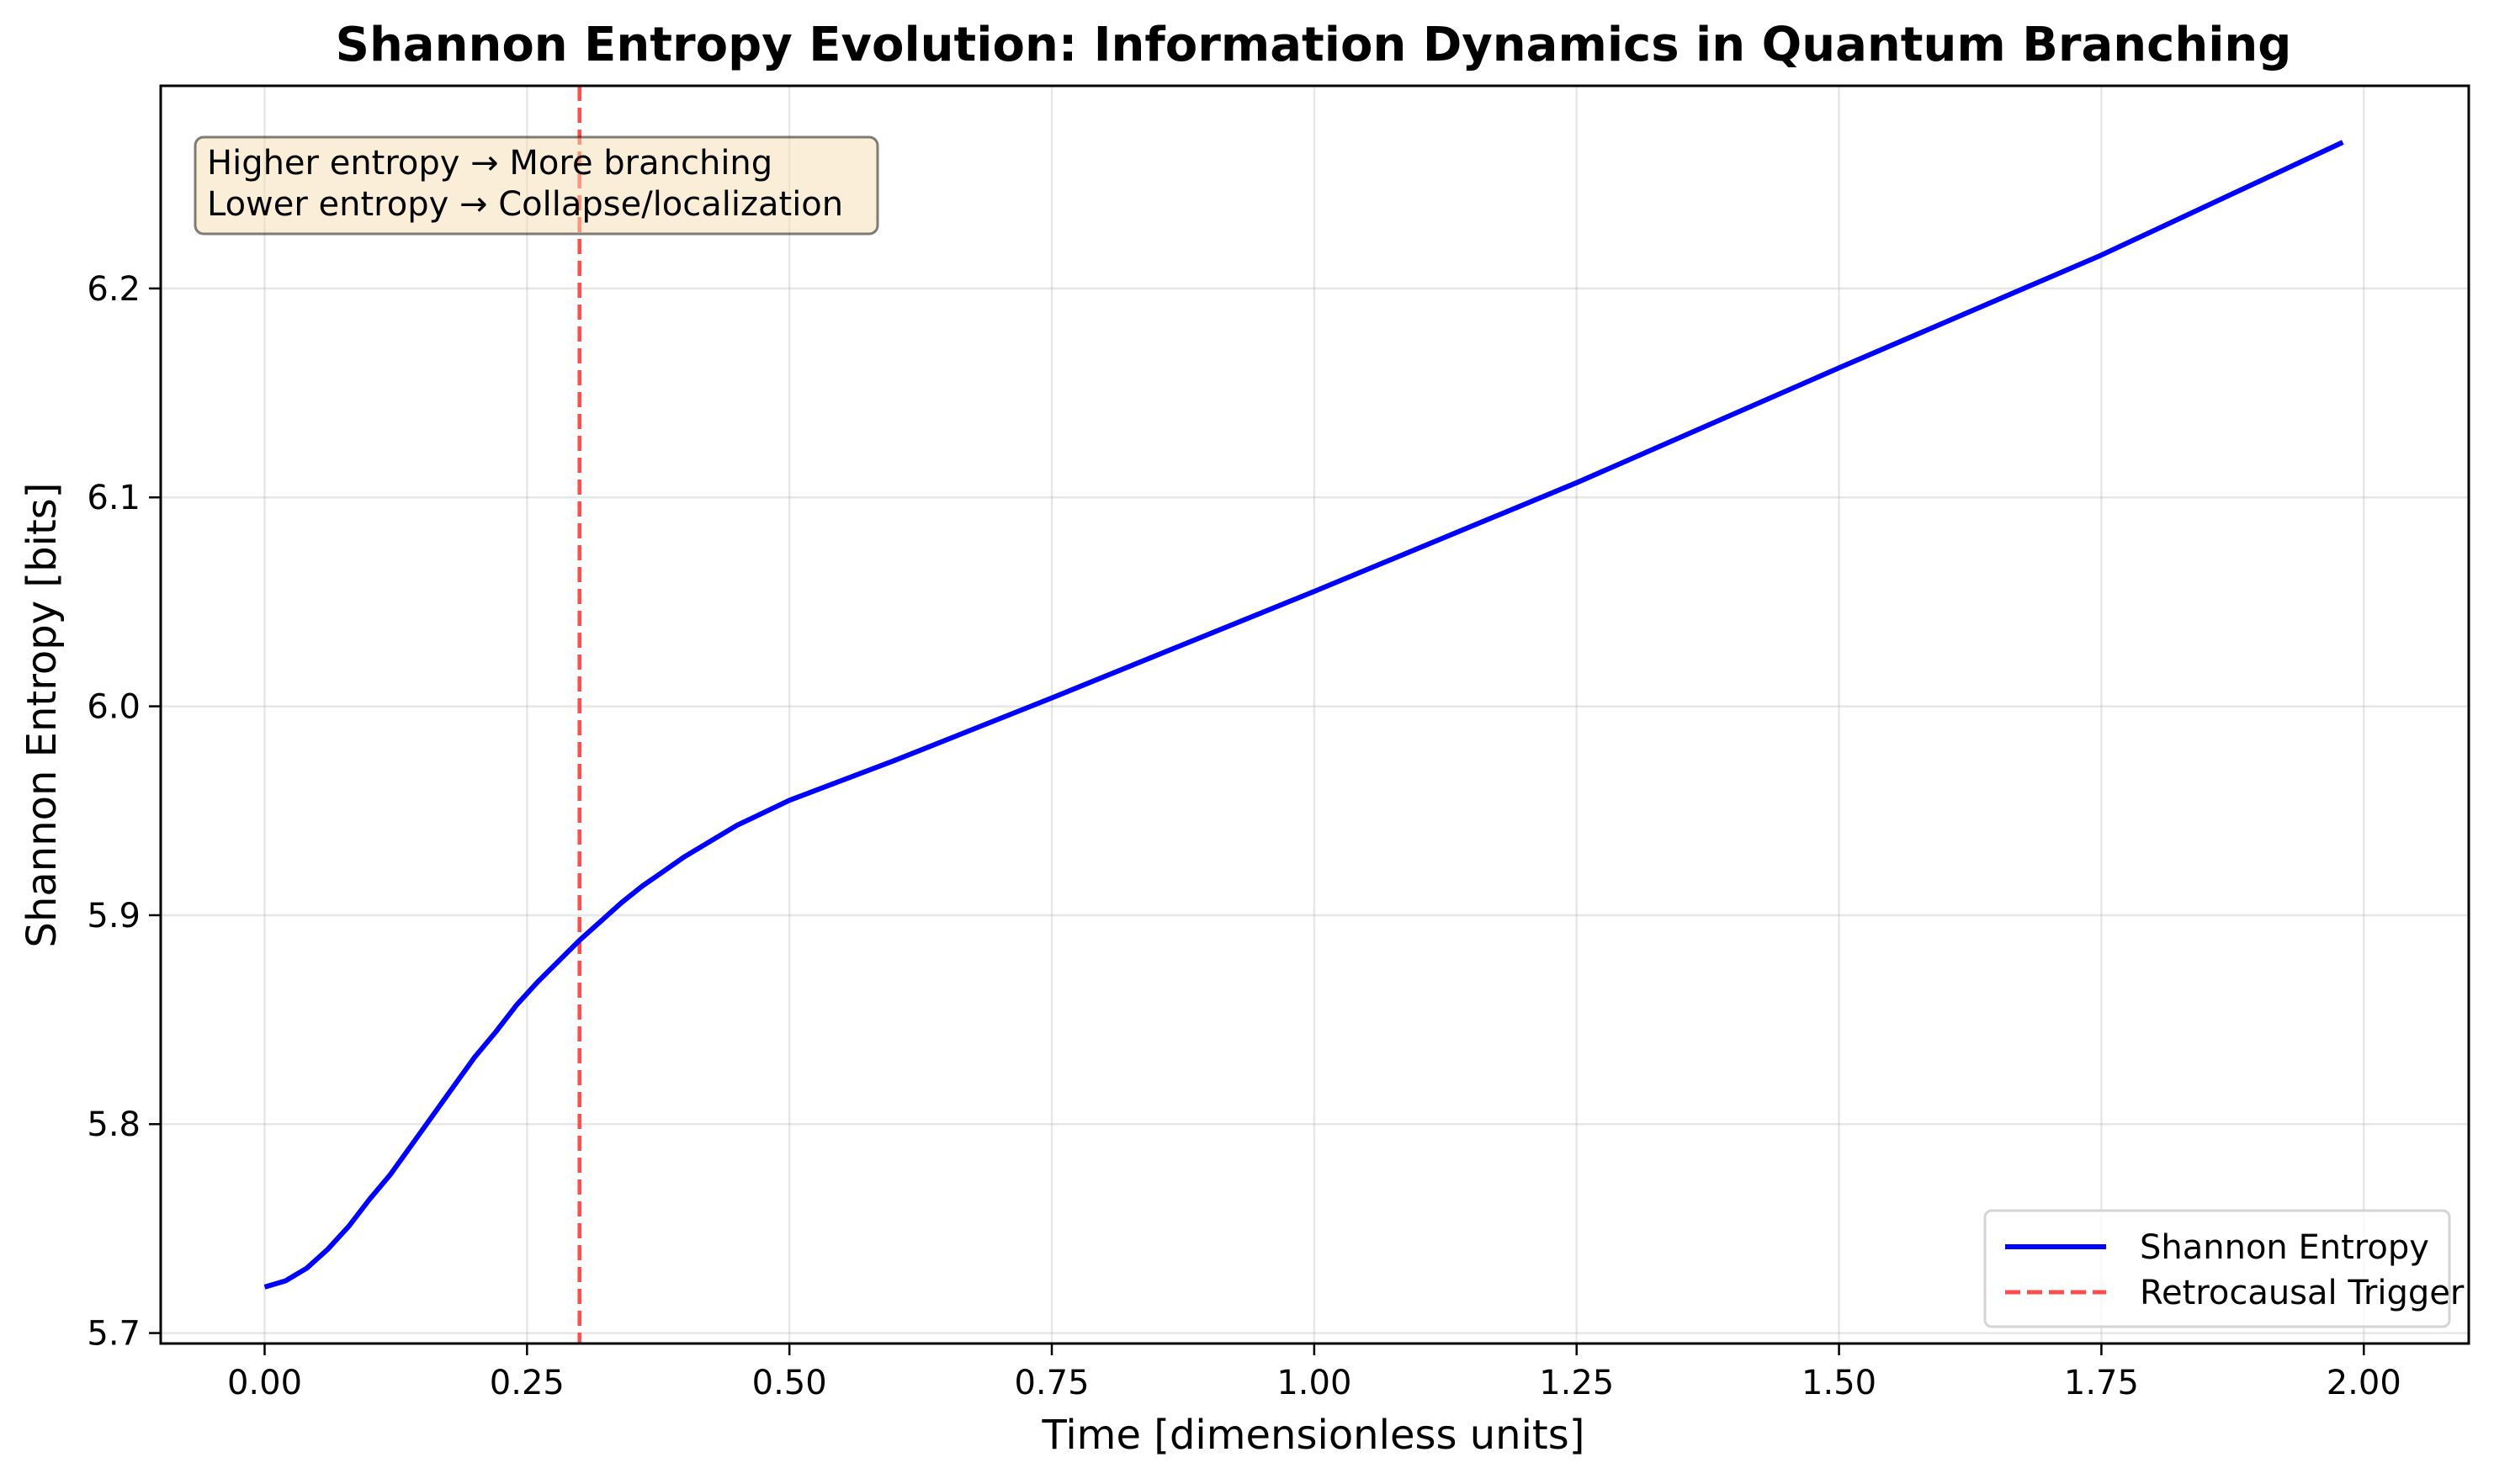  Describe the element at coordinates (789, 1383) in the screenshot. I see `x-tick-label: 0.50` at that location.